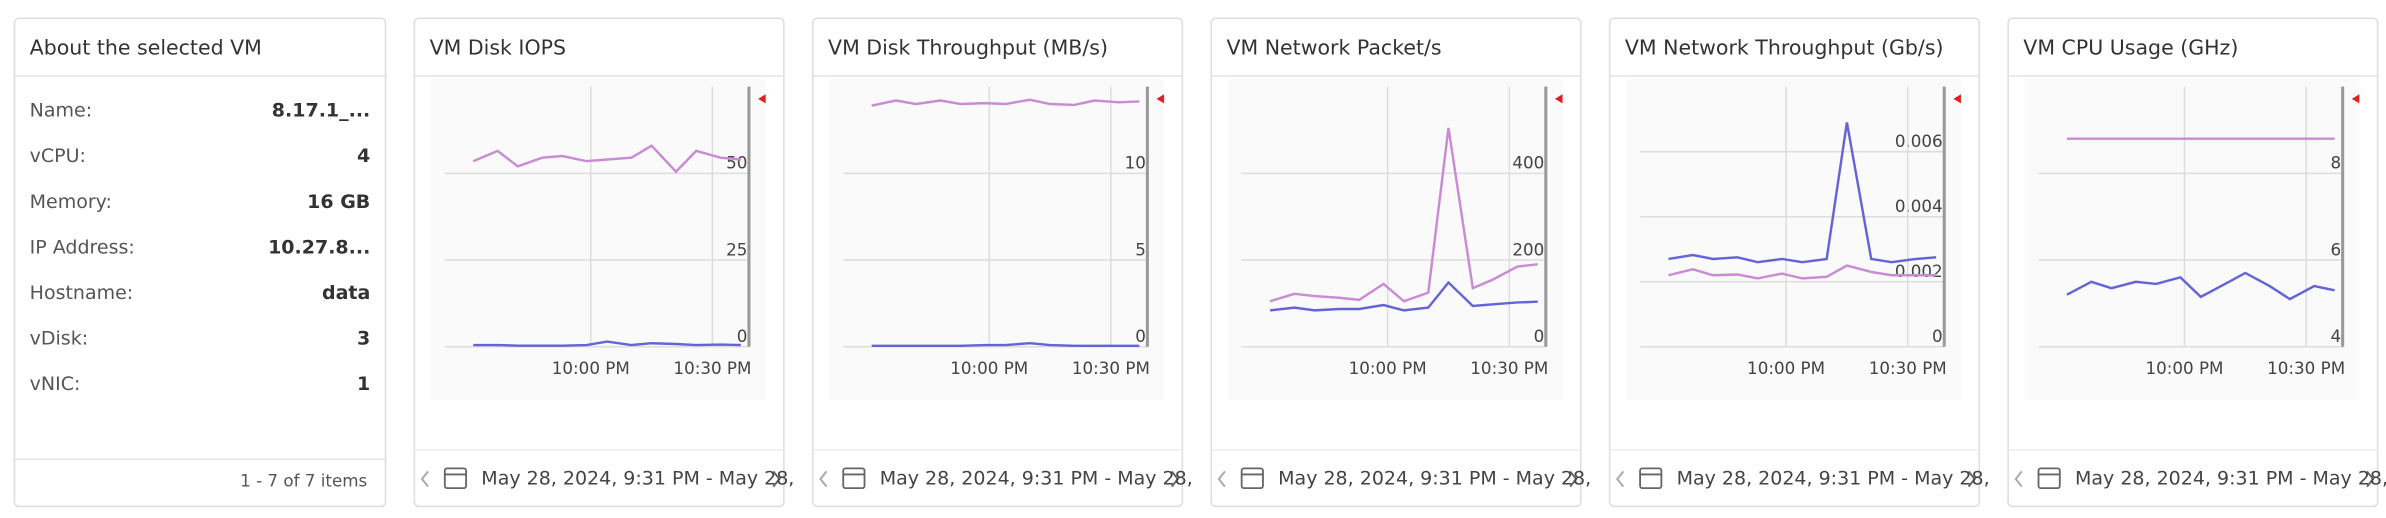 The image size is (2386, 518). Describe the element at coordinates (82, 293) in the screenshot. I see `field-label: Hostname:` at that location.